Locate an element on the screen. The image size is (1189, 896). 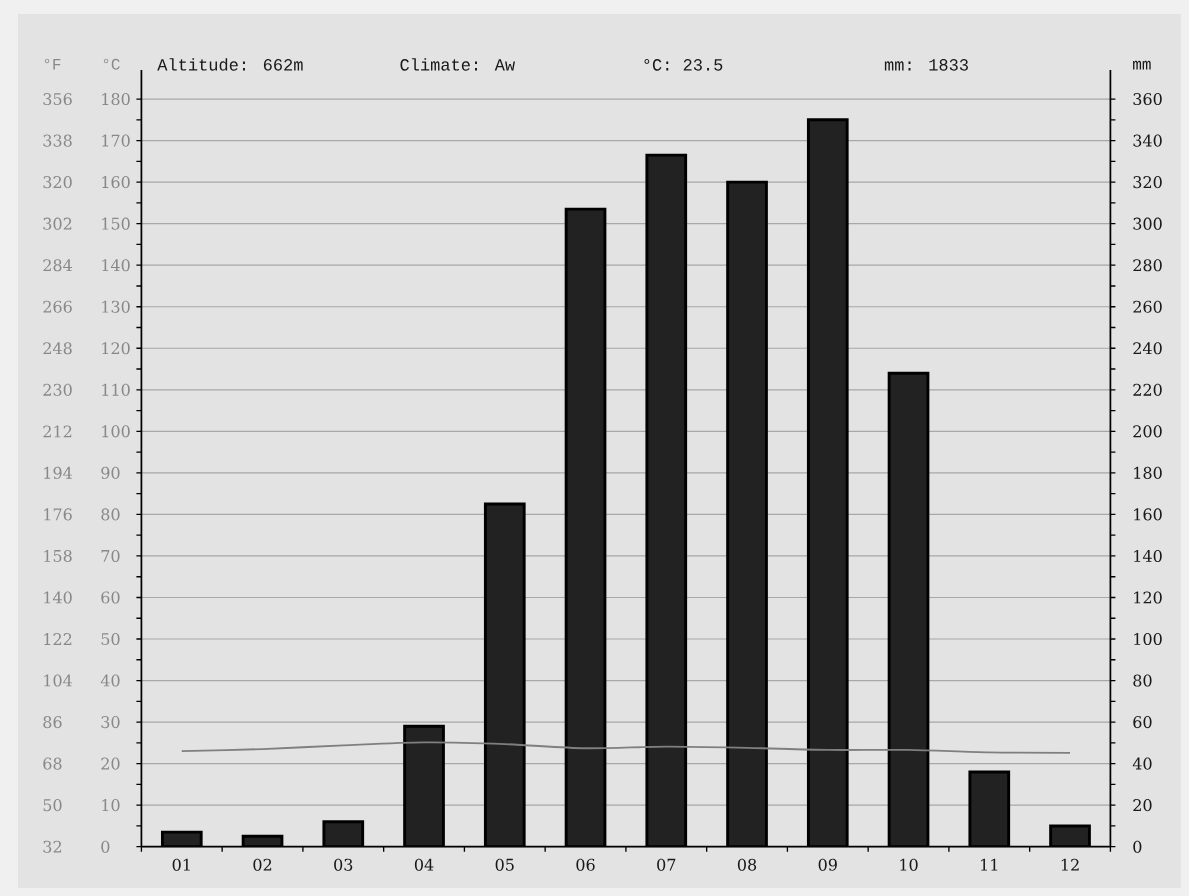
y-tick-label: 10 is located at coordinates (111, 805).